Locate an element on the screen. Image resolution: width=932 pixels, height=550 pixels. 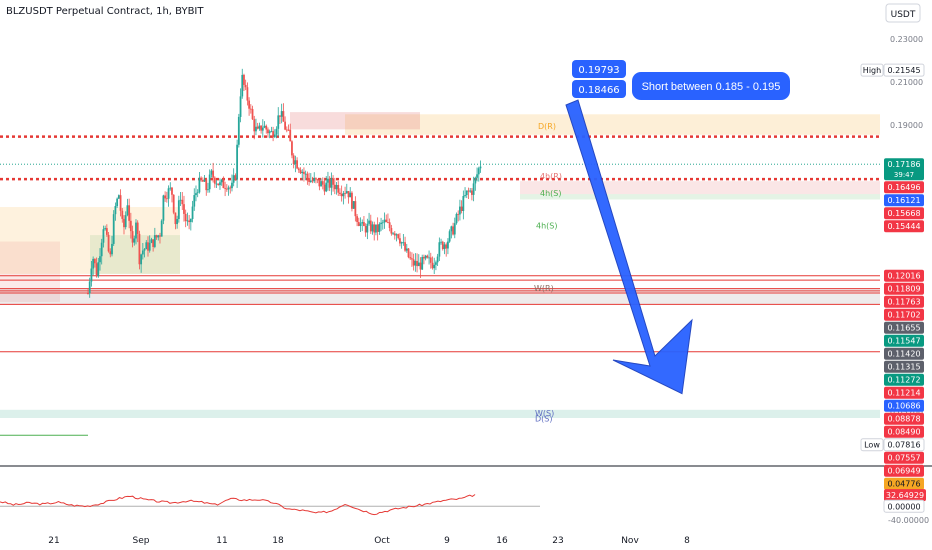
zone-label-4hr: 4h(R) is located at coordinates (551, 176).